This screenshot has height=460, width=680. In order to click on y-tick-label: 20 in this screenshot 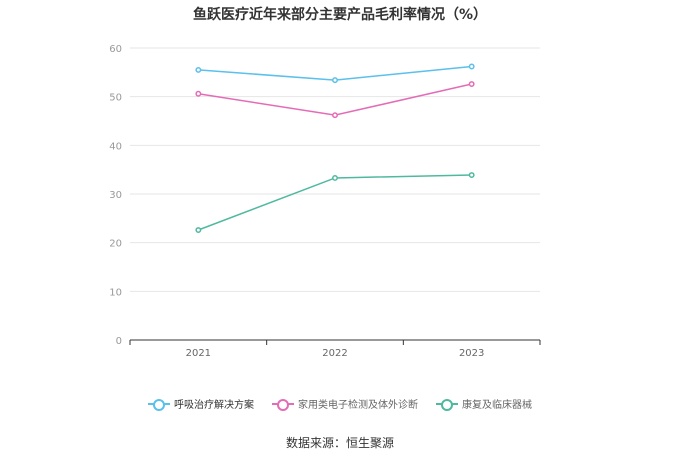, I will do `click(115, 244)`.